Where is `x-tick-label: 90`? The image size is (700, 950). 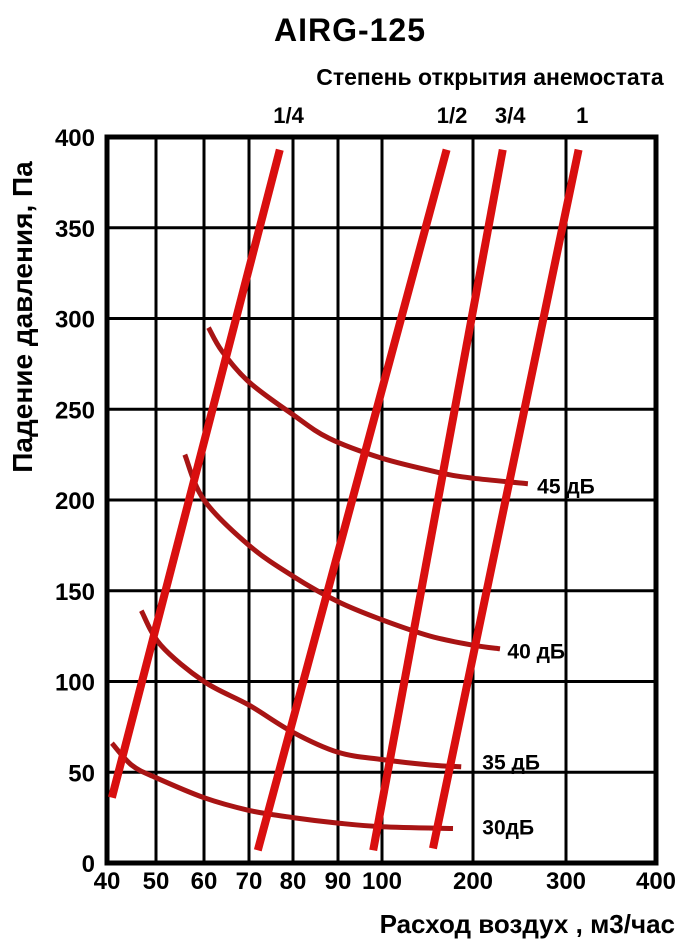 x-tick-label: 90 is located at coordinates (338, 881).